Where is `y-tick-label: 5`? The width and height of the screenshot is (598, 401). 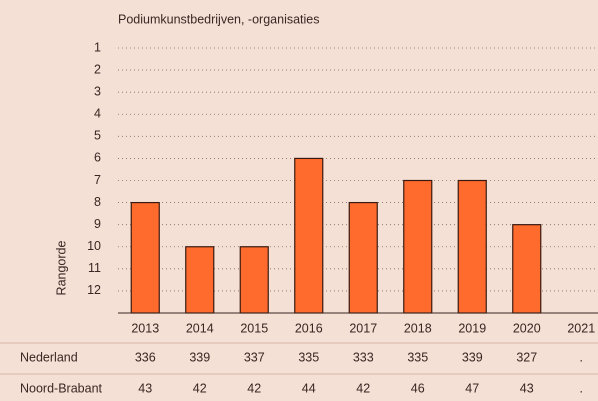
y-tick-label: 5 is located at coordinates (97, 136).